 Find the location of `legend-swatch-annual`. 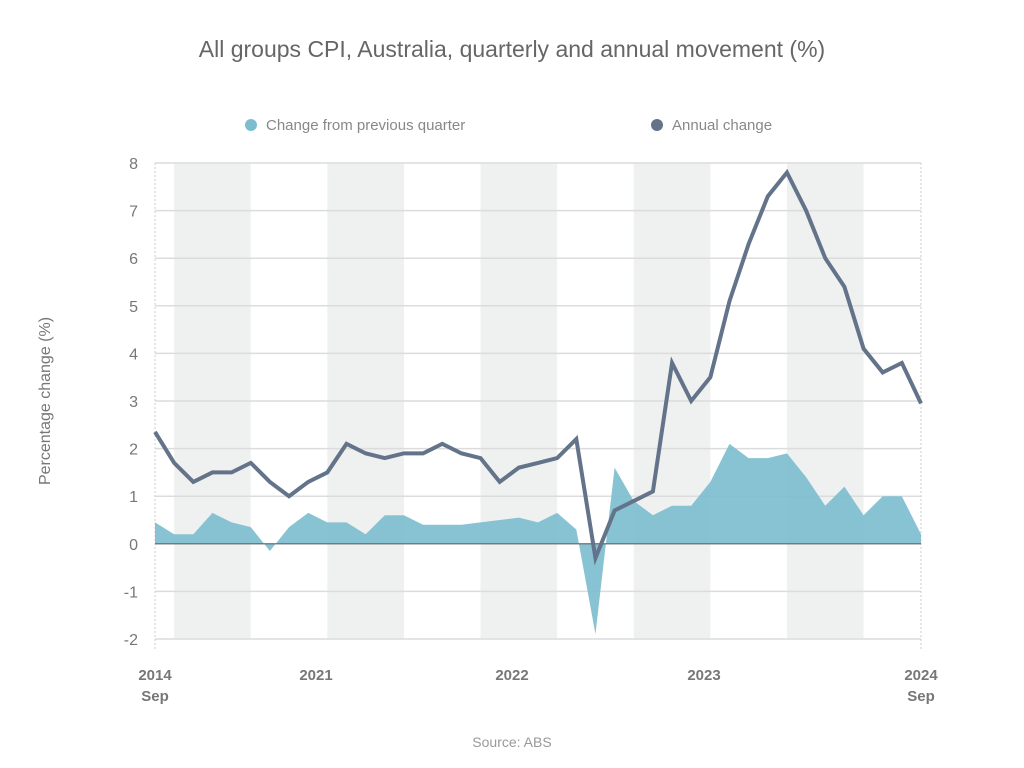

legend-swatch-annual is located at coordinates (657, 125).